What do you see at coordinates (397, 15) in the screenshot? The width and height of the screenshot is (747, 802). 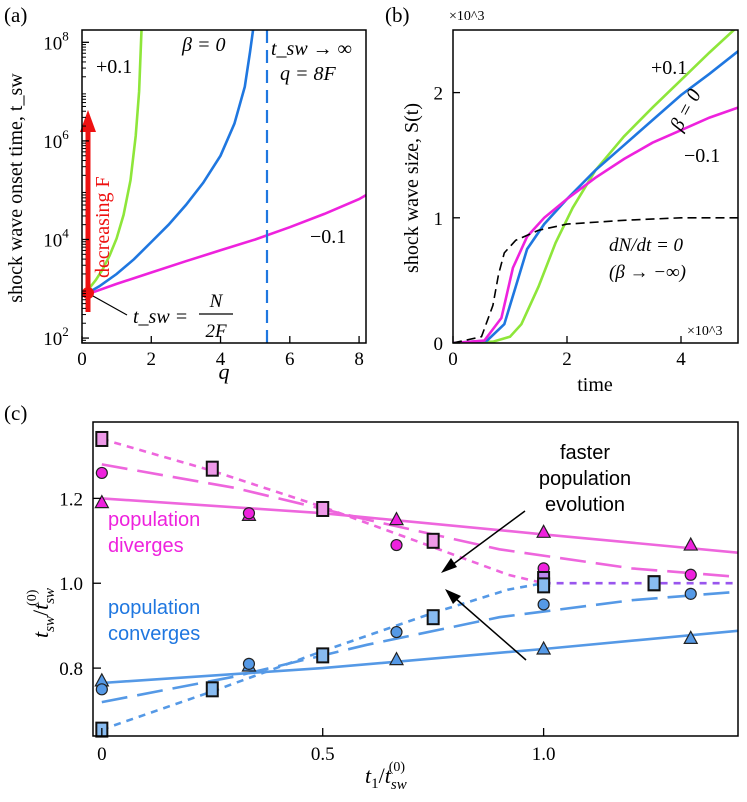 I see `panel-b-label: (b)` at bounding box center [397, 15].